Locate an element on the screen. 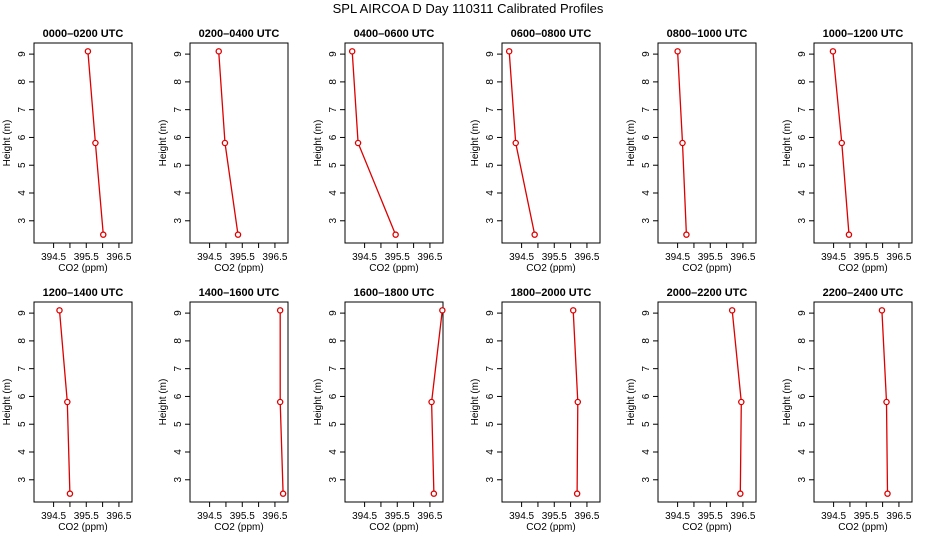 The image size is (936, 545). panel-title: 1400–1600 UTC is located at coordinates (239, 293).